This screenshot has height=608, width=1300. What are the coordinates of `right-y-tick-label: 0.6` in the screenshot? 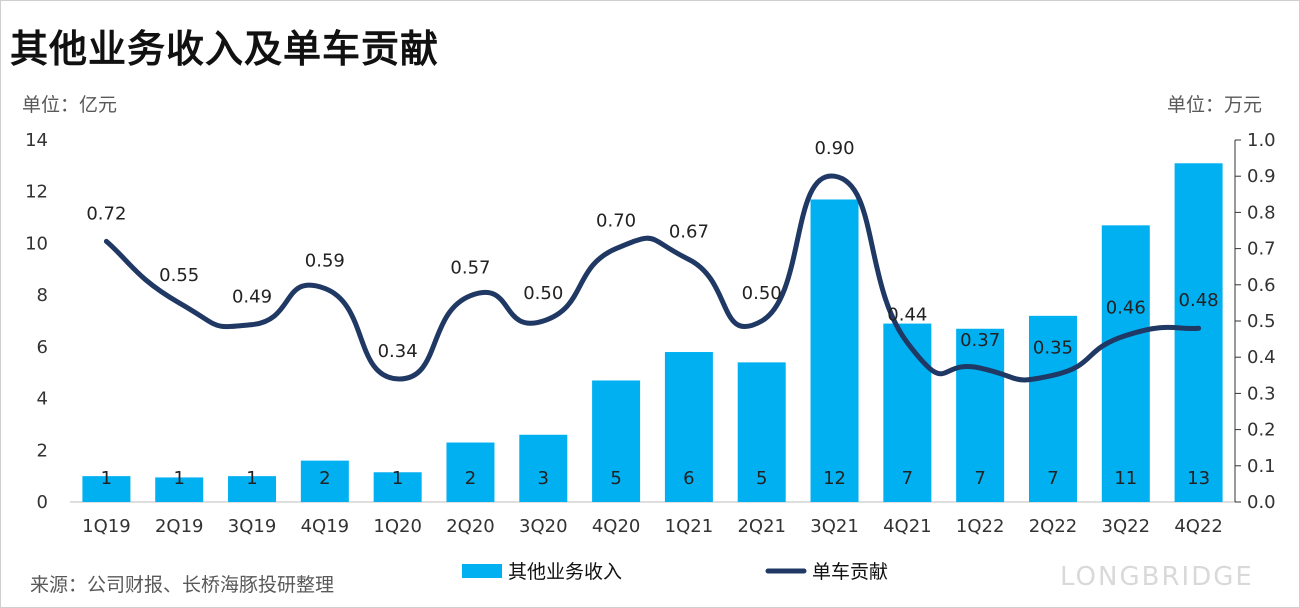 It's located at (1261, 285).